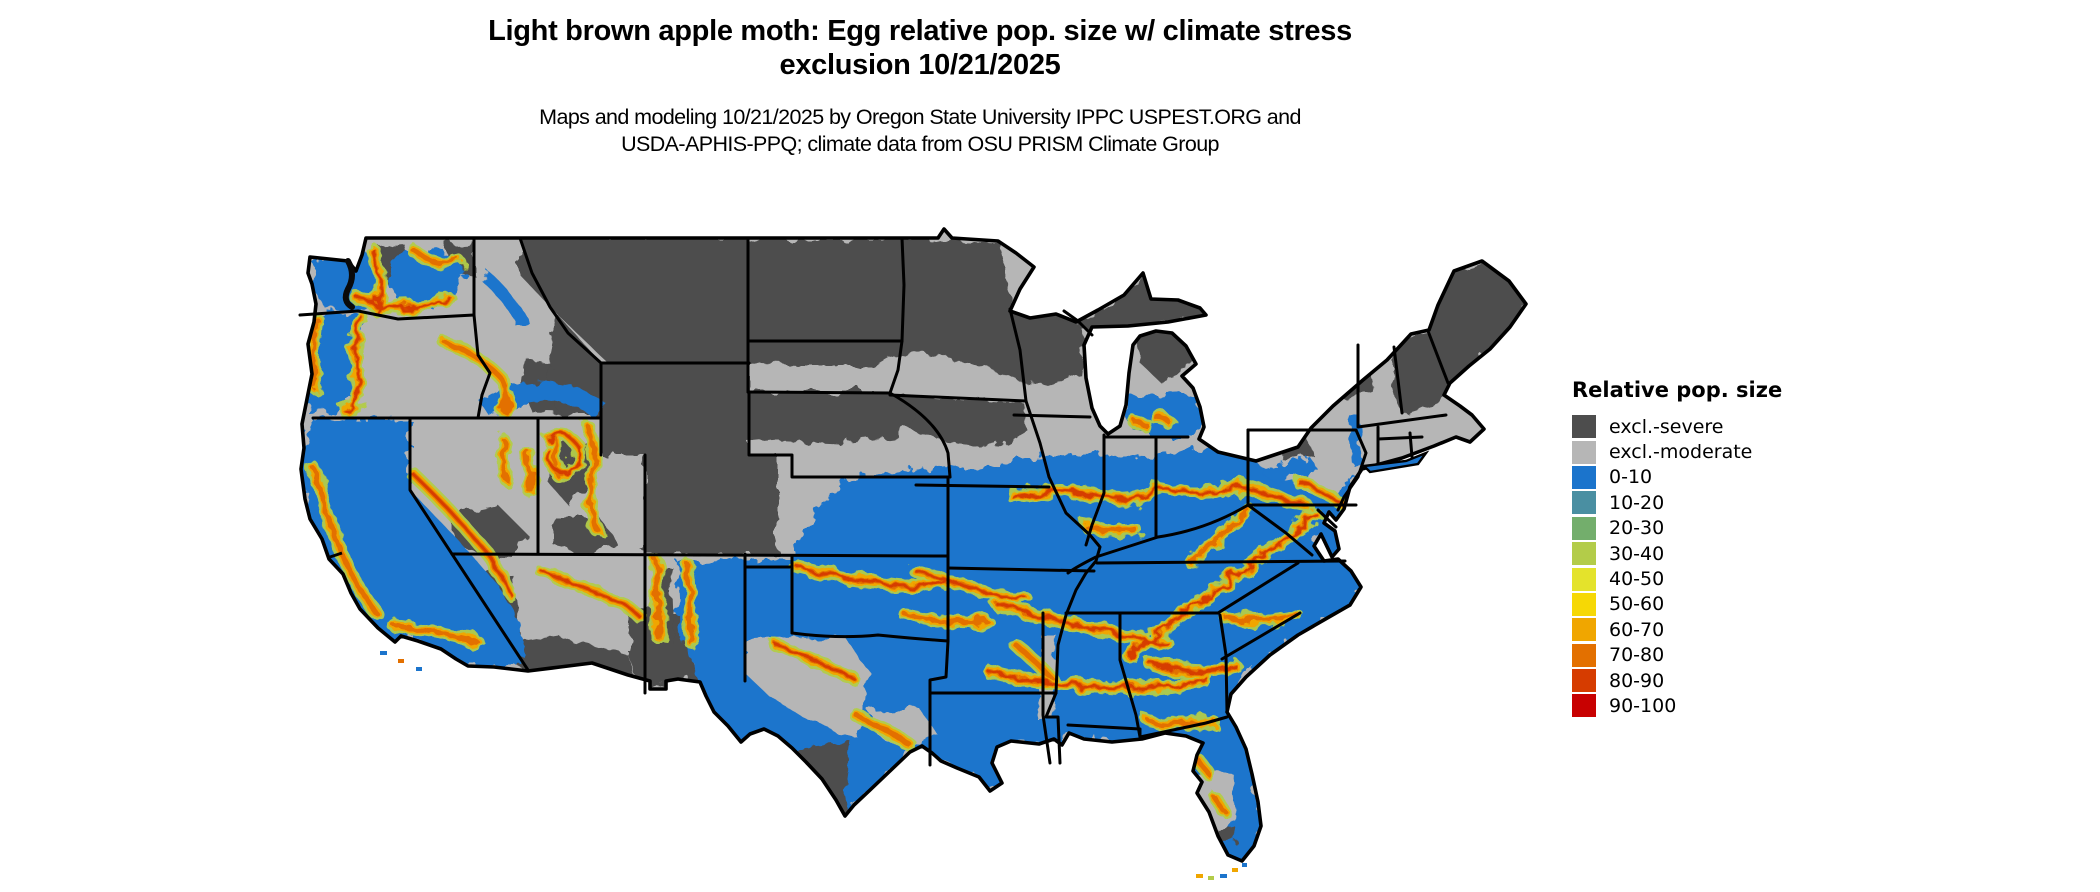  Describe the element at coordinates (920, 65) in the screenshot. I see `map-title-line2: exclusion 10/21/2025` at that location.